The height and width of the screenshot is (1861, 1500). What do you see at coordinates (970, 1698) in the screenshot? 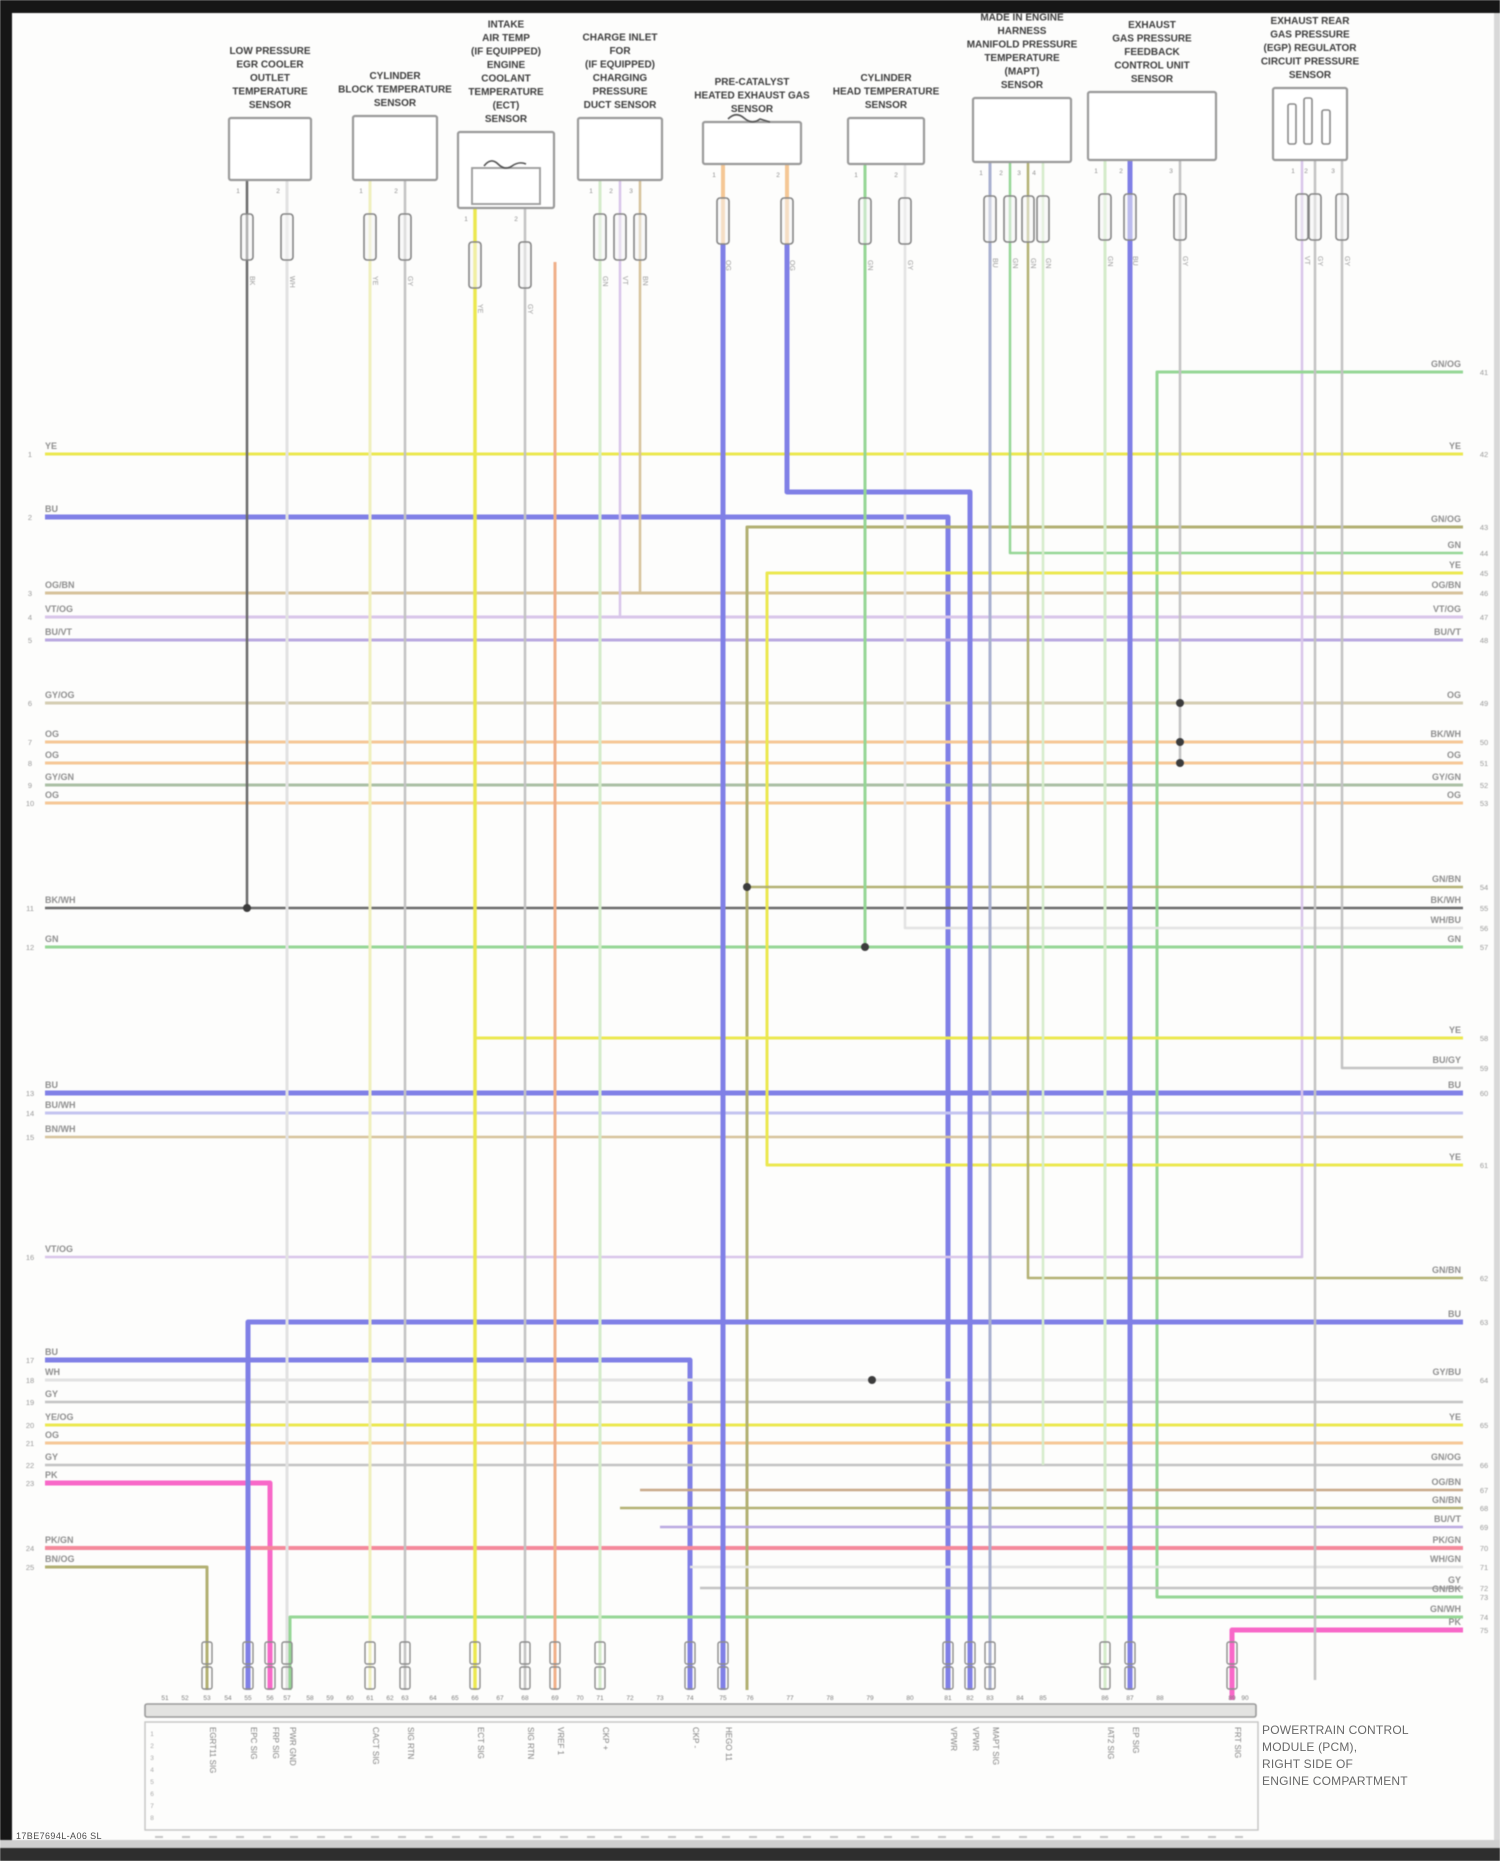
I see `pcm-pin-number: 82` at bounding box center [970, 1698].